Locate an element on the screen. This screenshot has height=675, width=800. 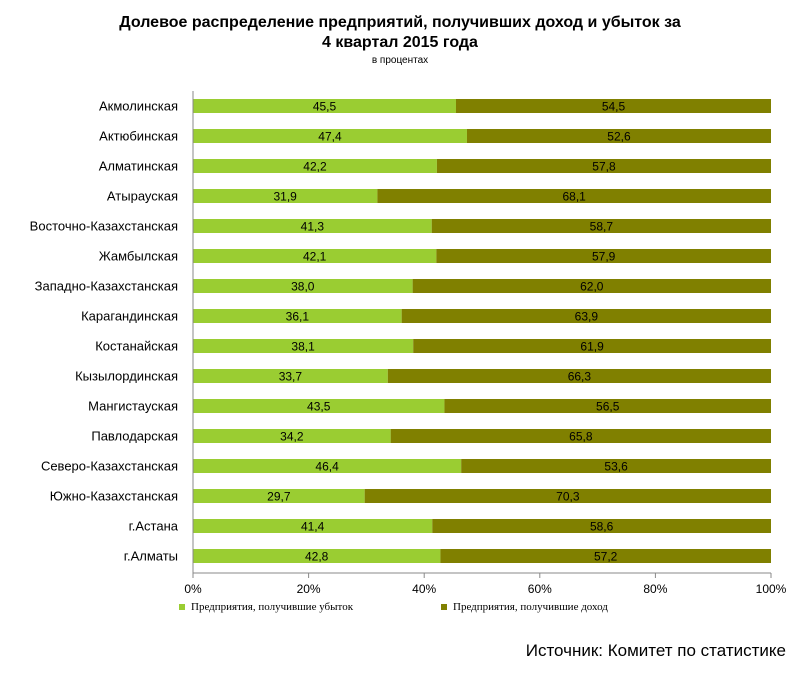
data-label: 57,2 is located at coordinates (606, 557).